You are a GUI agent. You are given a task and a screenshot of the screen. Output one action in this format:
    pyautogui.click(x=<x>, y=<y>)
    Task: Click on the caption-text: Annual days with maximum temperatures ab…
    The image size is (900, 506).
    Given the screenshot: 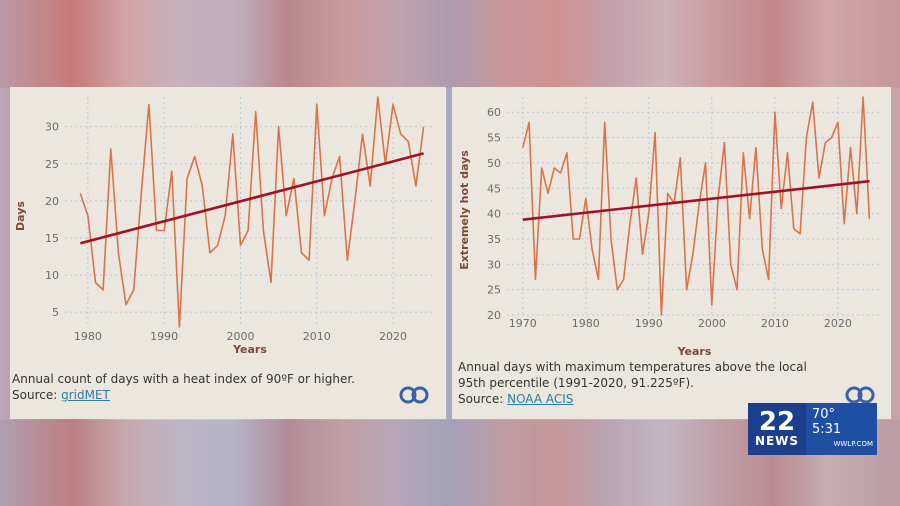 What is the action you would take?
    pyautogui.click(x=632, y=375)
    